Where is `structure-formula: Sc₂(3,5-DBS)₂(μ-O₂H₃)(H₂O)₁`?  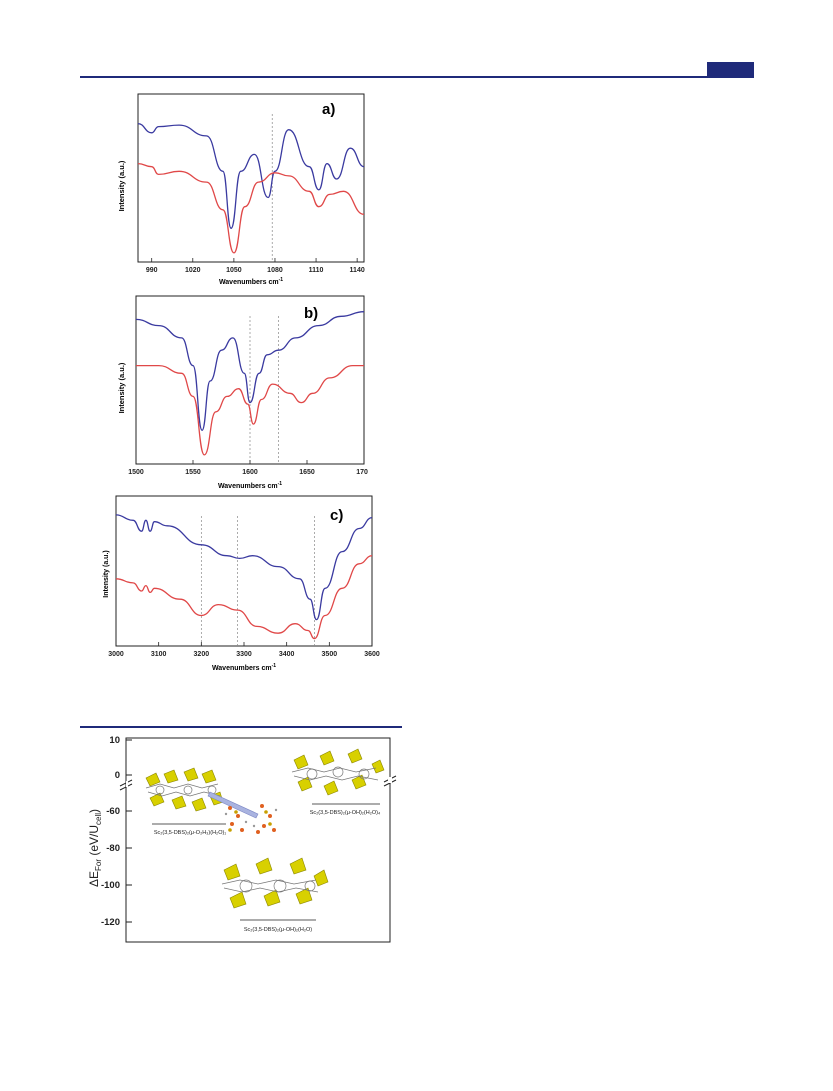 structure-formula: Sc₂(3,5-DBS)₂(μ-O₂H₃)(H₂O)₁ is located at coordinates (190, 833).